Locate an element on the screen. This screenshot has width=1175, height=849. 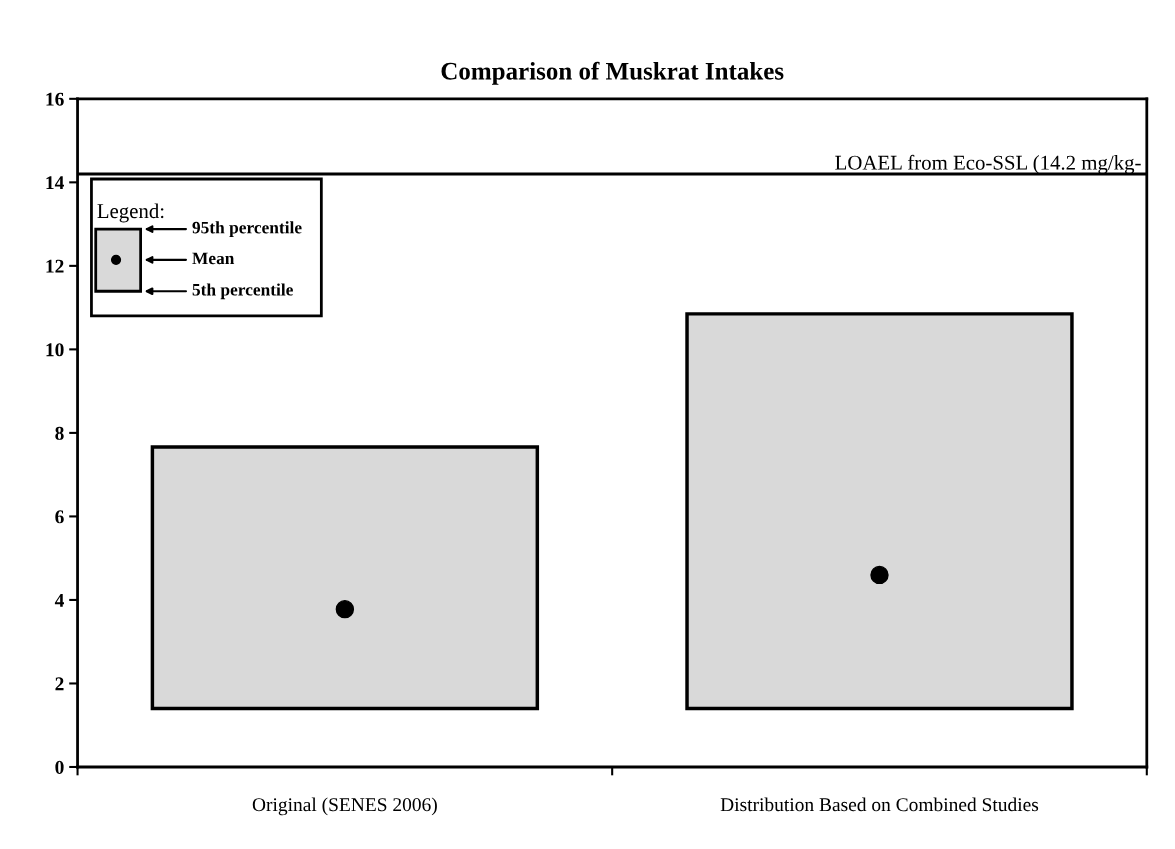
annotation: Mean is located at coordinates (213, 258).